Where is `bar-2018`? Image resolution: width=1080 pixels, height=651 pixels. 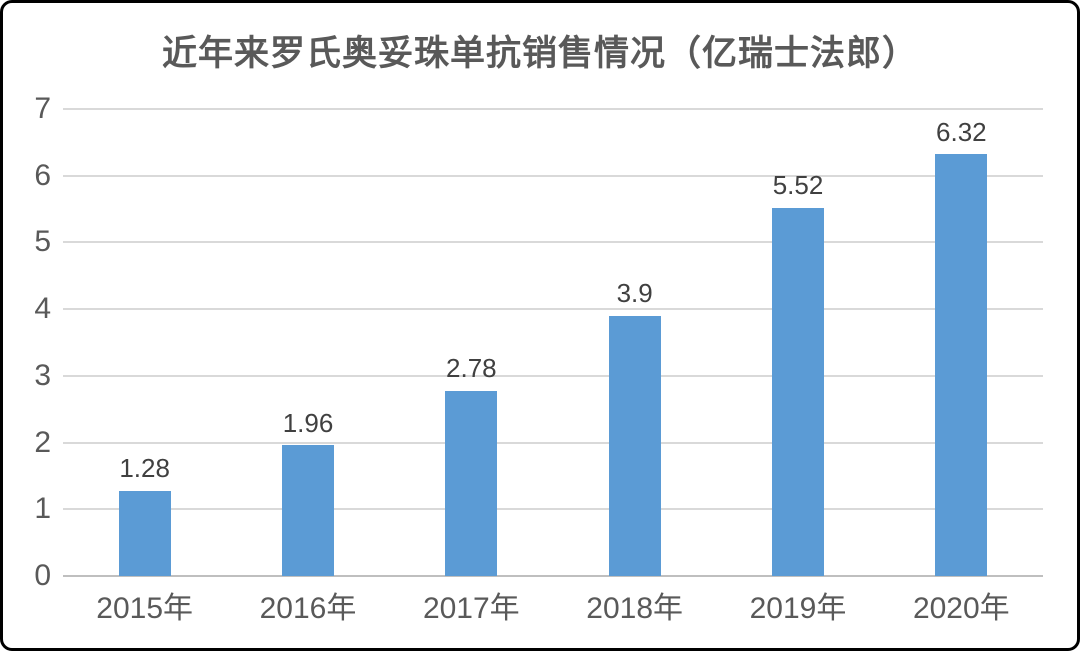 bar-2018 is located at coordinates (634, 445).